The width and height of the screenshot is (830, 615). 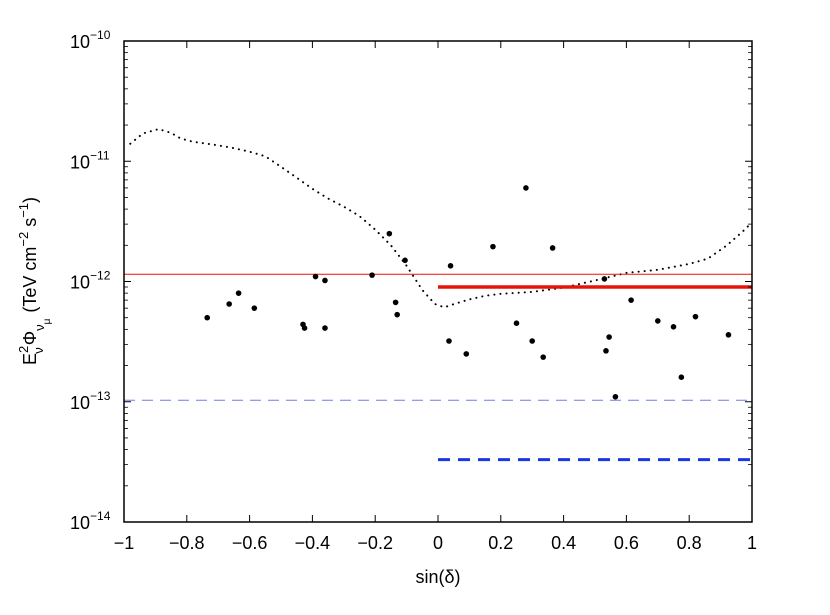 I want to click on x-tick-label: 0.8, so click(x=689, y=543).